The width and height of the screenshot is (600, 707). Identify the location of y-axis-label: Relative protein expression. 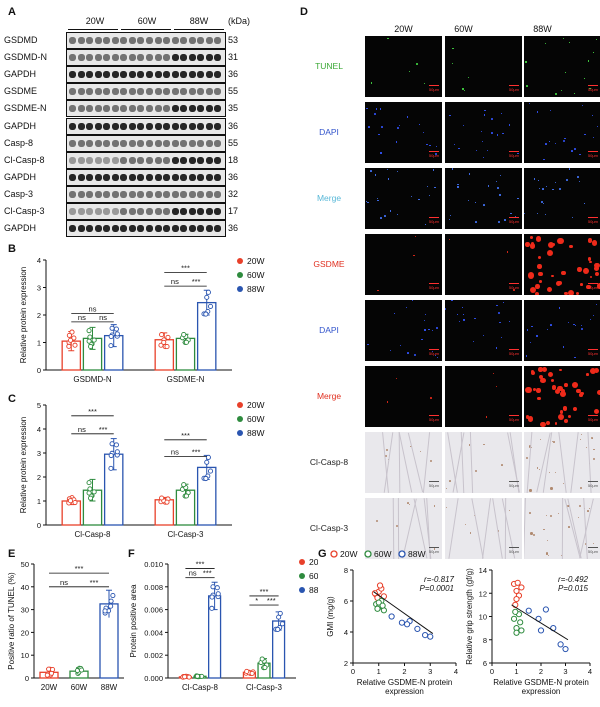
(23, 315).